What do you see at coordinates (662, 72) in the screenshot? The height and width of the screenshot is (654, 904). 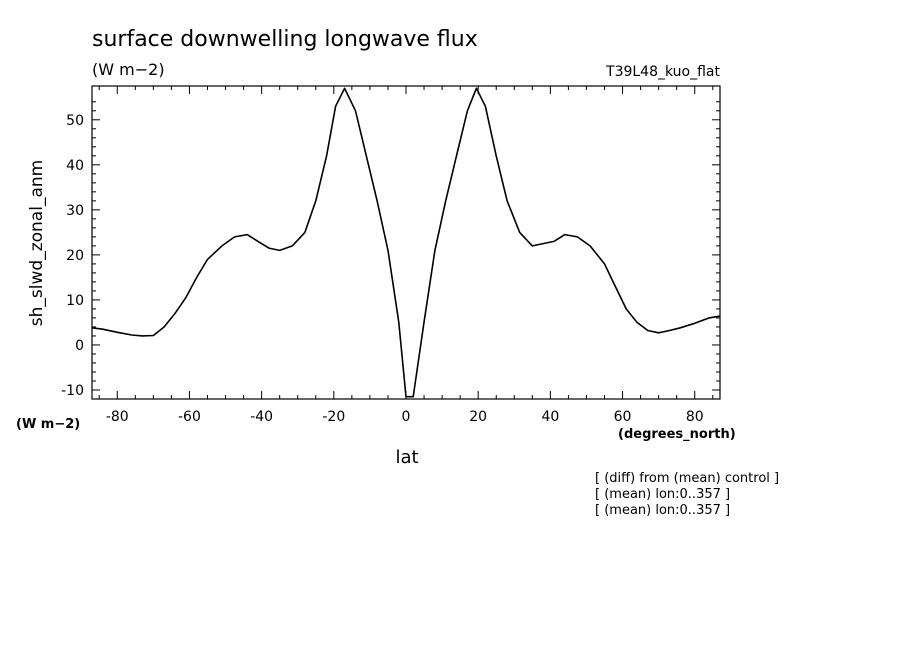 I see `run-label: T39L48_kuo_flat` at bounding box center [662, 72].